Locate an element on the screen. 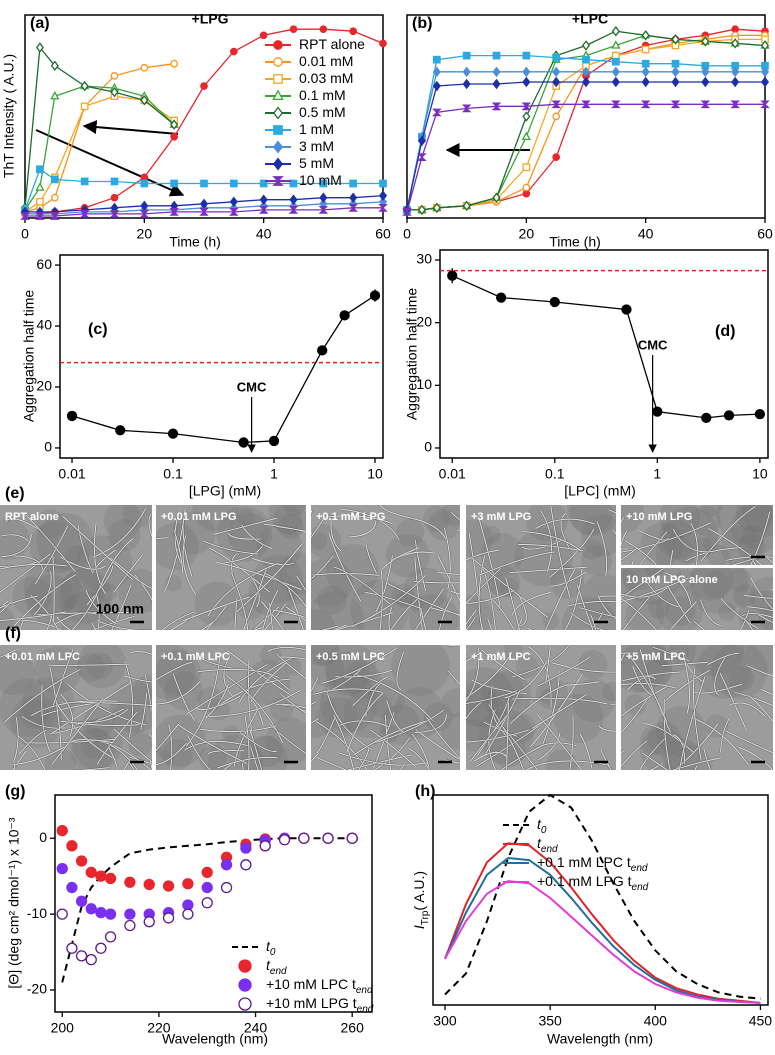 Image resolution: width=775 pixels, height=1055 pixels. trend-arrow is located at coordinates (131, 130).